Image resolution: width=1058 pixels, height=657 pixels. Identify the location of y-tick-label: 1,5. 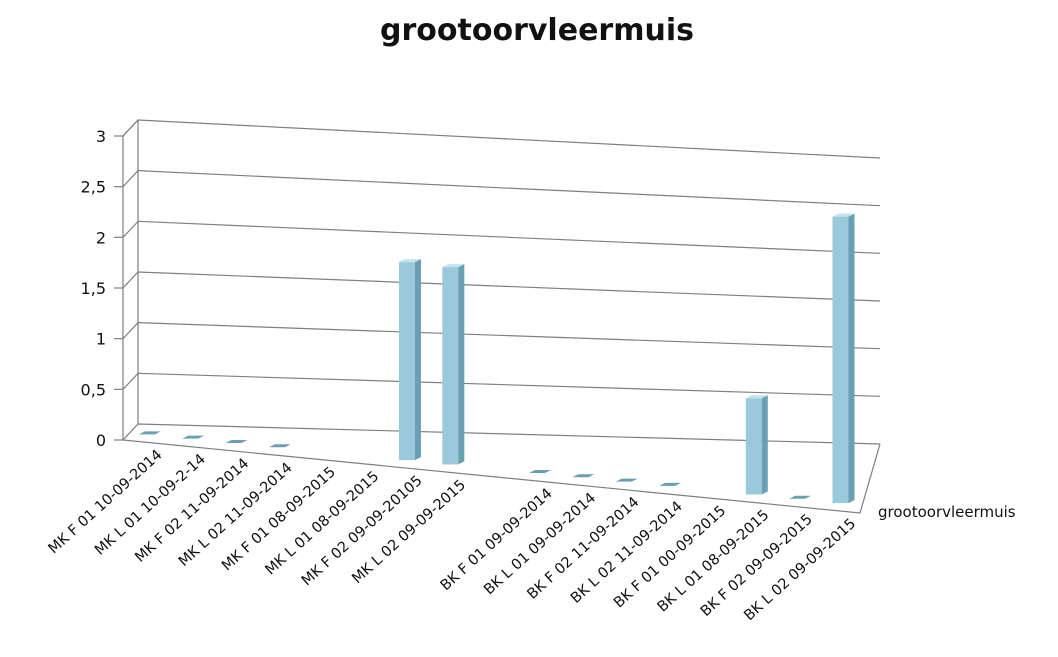
(93, 288).